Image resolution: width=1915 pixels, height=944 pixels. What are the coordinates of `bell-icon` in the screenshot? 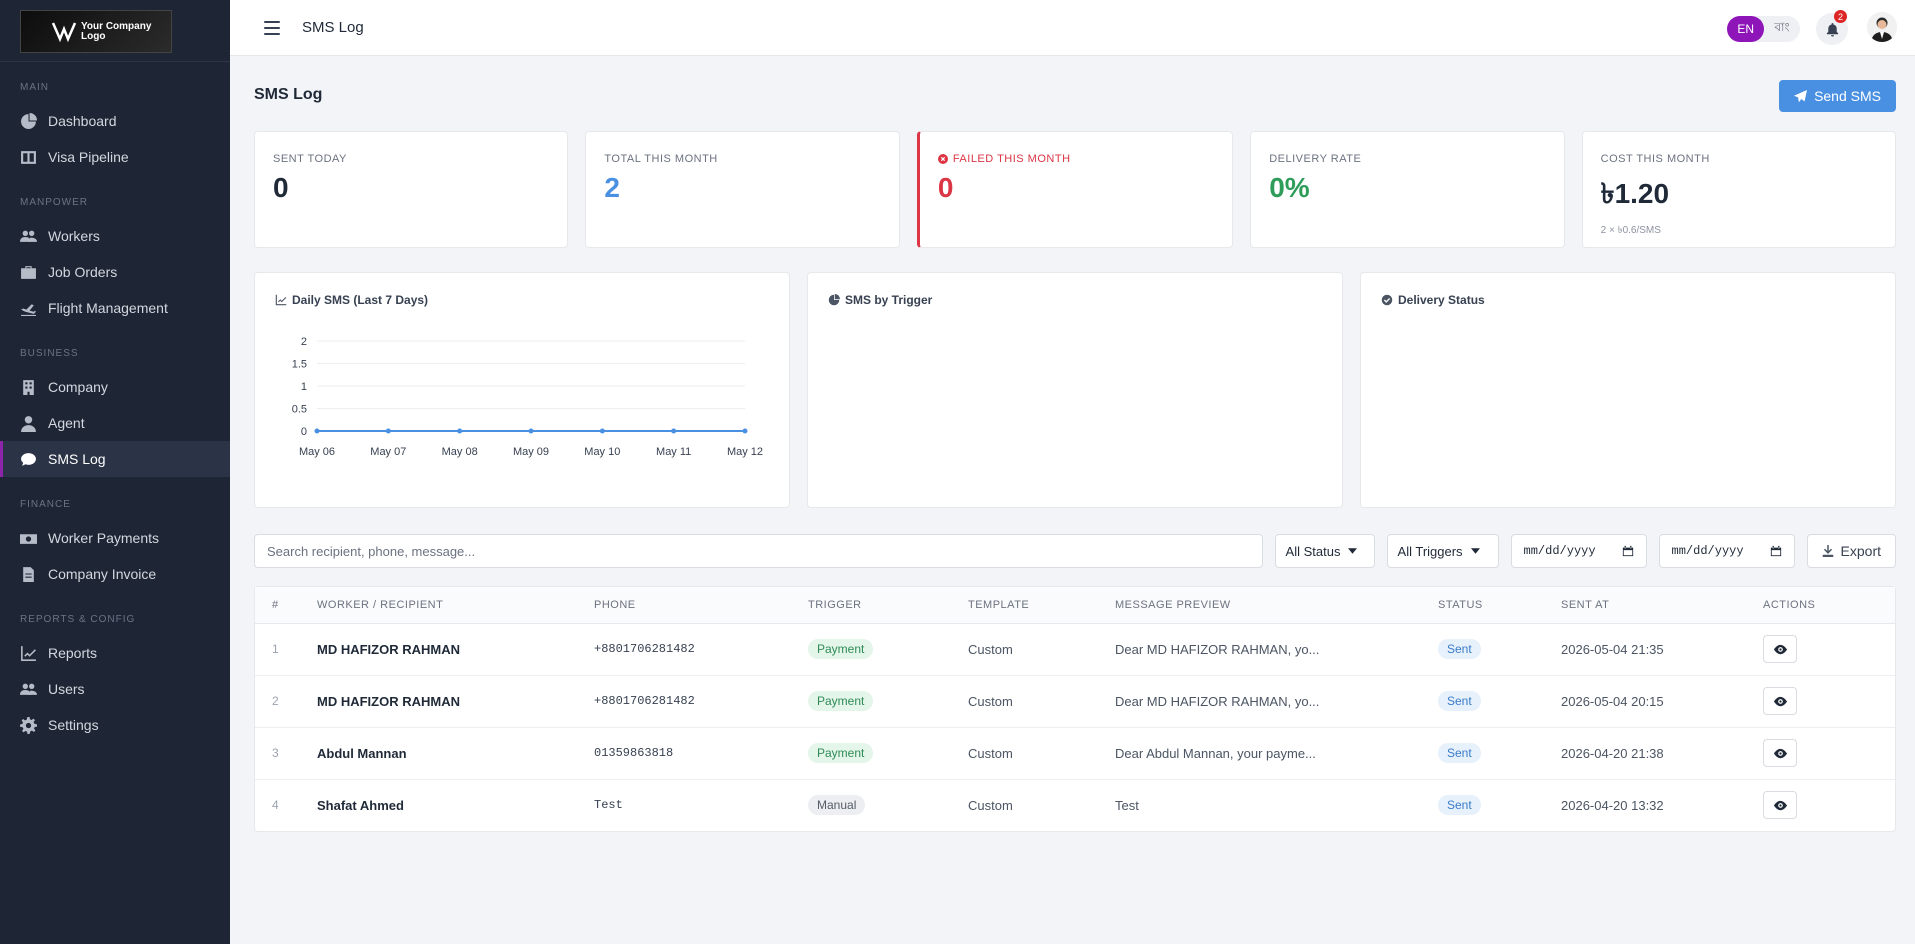 It's located at (1832, 29).